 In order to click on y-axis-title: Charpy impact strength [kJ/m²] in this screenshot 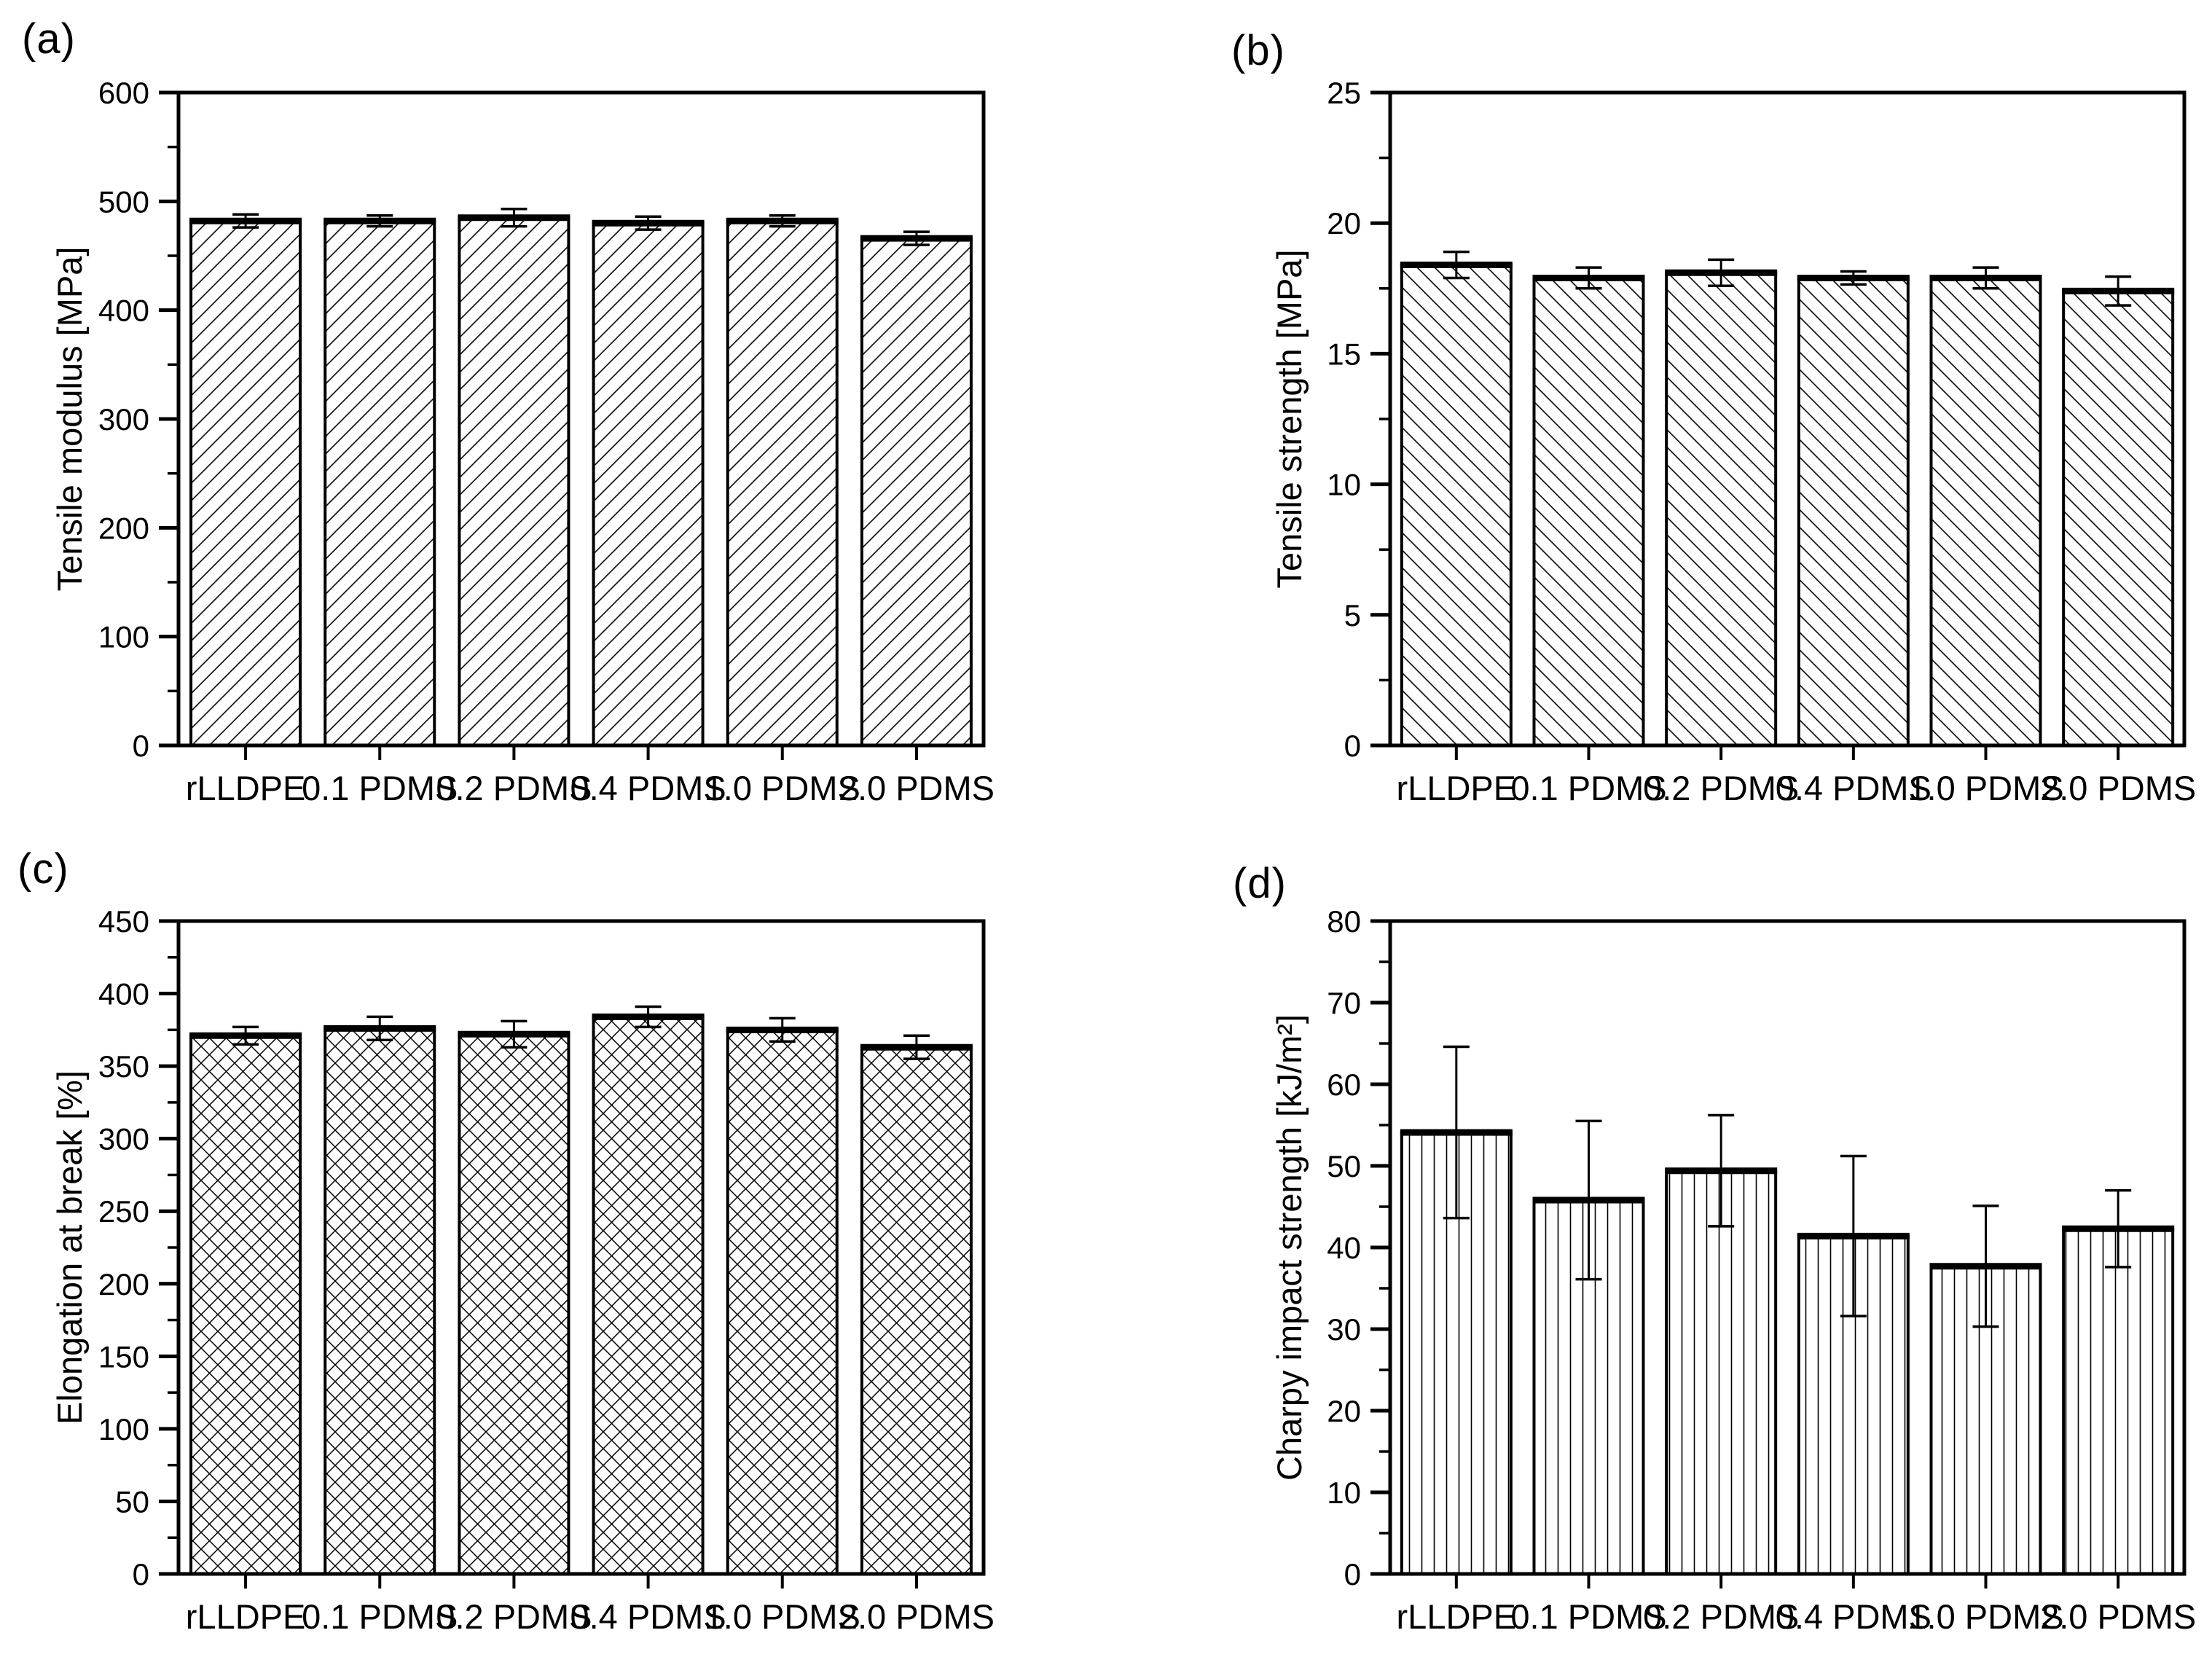, I will do `click(1289, 1247)`.